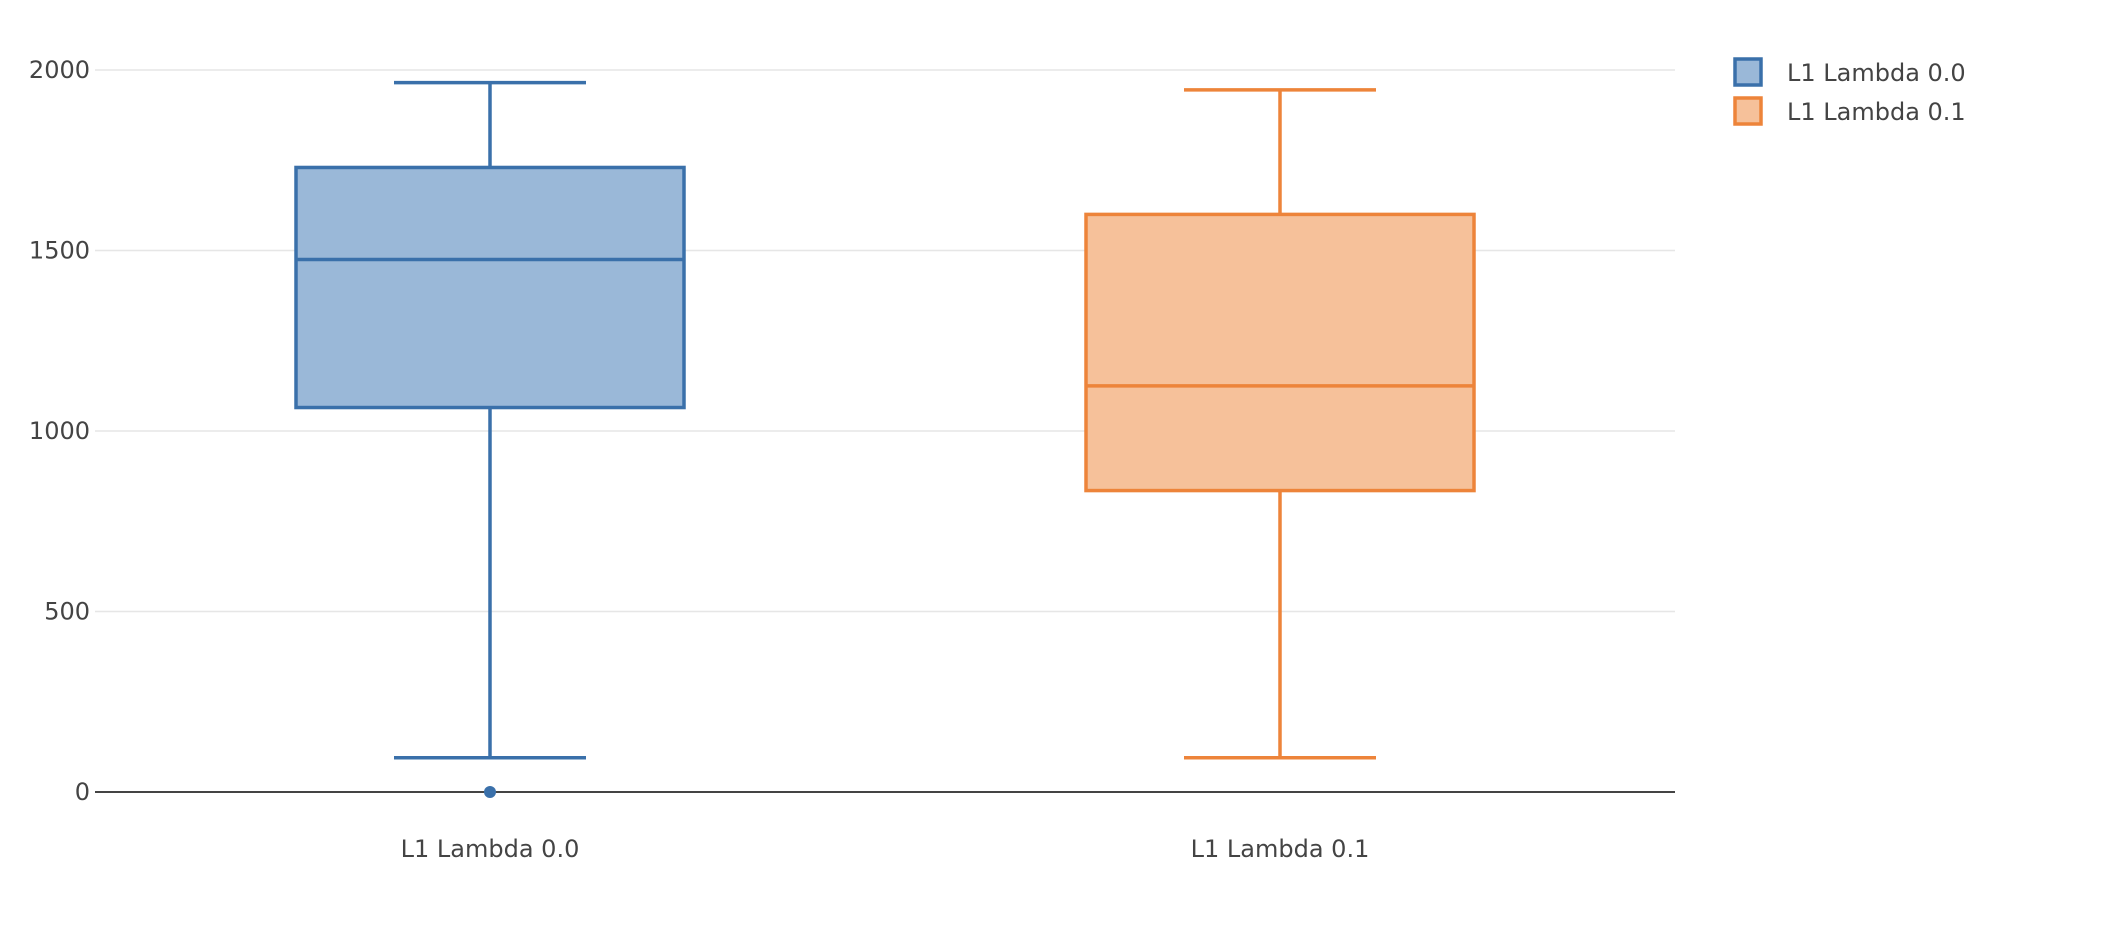 The height and width of the screenshot is (952, 2120). I want to click on y-axis-ticks: 0 500 1000 1500 2000, so click(59, 431).